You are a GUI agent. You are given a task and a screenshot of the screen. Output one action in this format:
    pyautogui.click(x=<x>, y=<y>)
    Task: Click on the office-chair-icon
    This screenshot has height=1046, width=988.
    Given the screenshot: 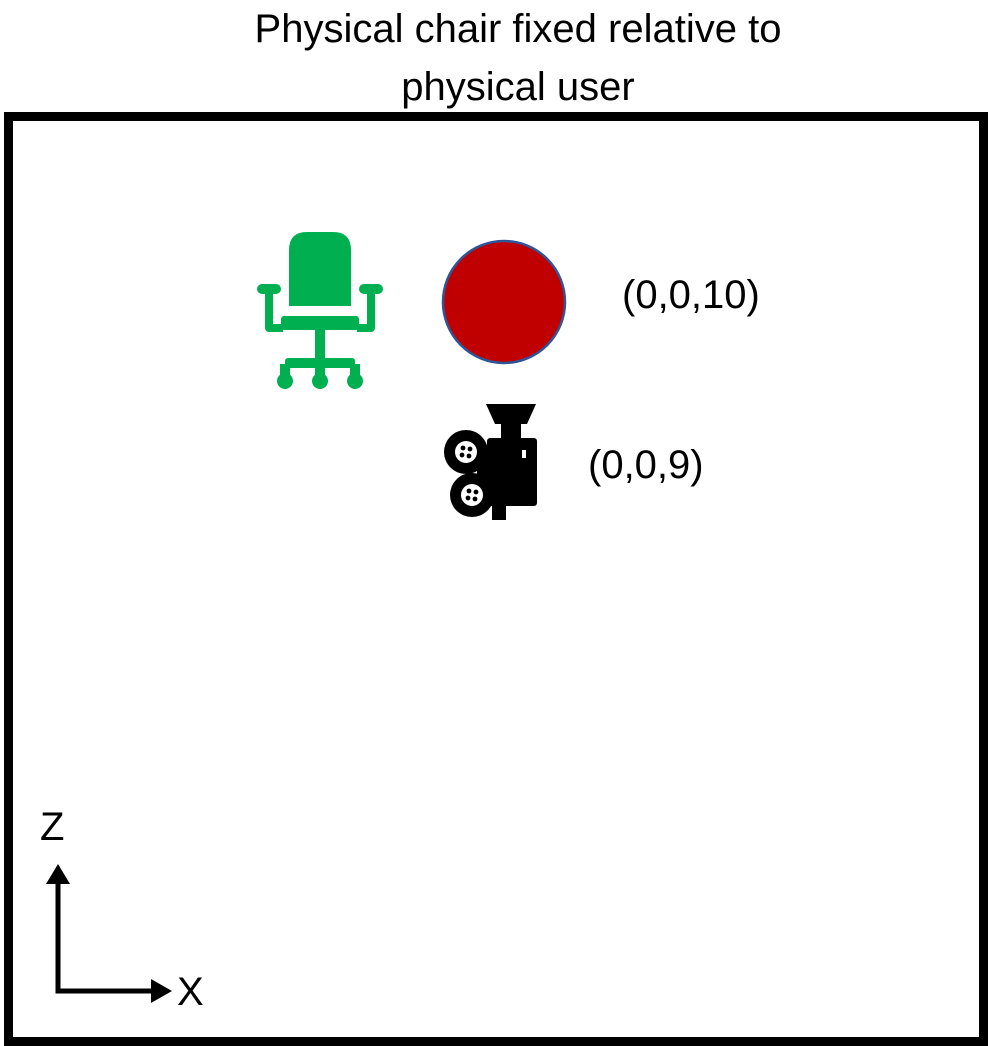 What is the action you would take?
    pyautogui.click(x=320, y=311)
    